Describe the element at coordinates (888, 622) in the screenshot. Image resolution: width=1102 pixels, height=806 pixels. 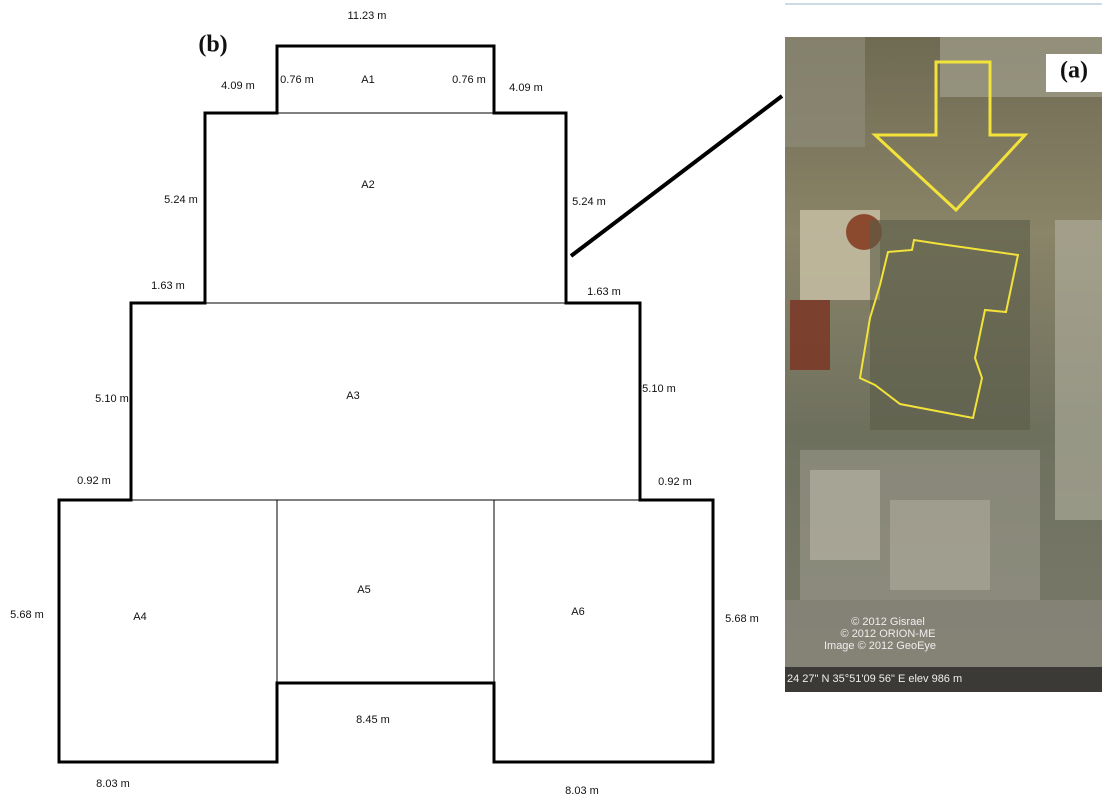
I see `credit: © 2012 Gisrael` at that location.